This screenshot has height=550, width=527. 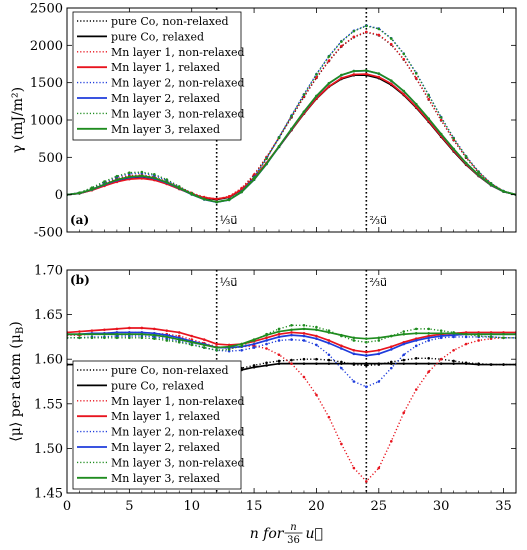 I want to click on y-axis-label-main: ⟨μ⟩ per atom (μ, so click(x=16, y=388).